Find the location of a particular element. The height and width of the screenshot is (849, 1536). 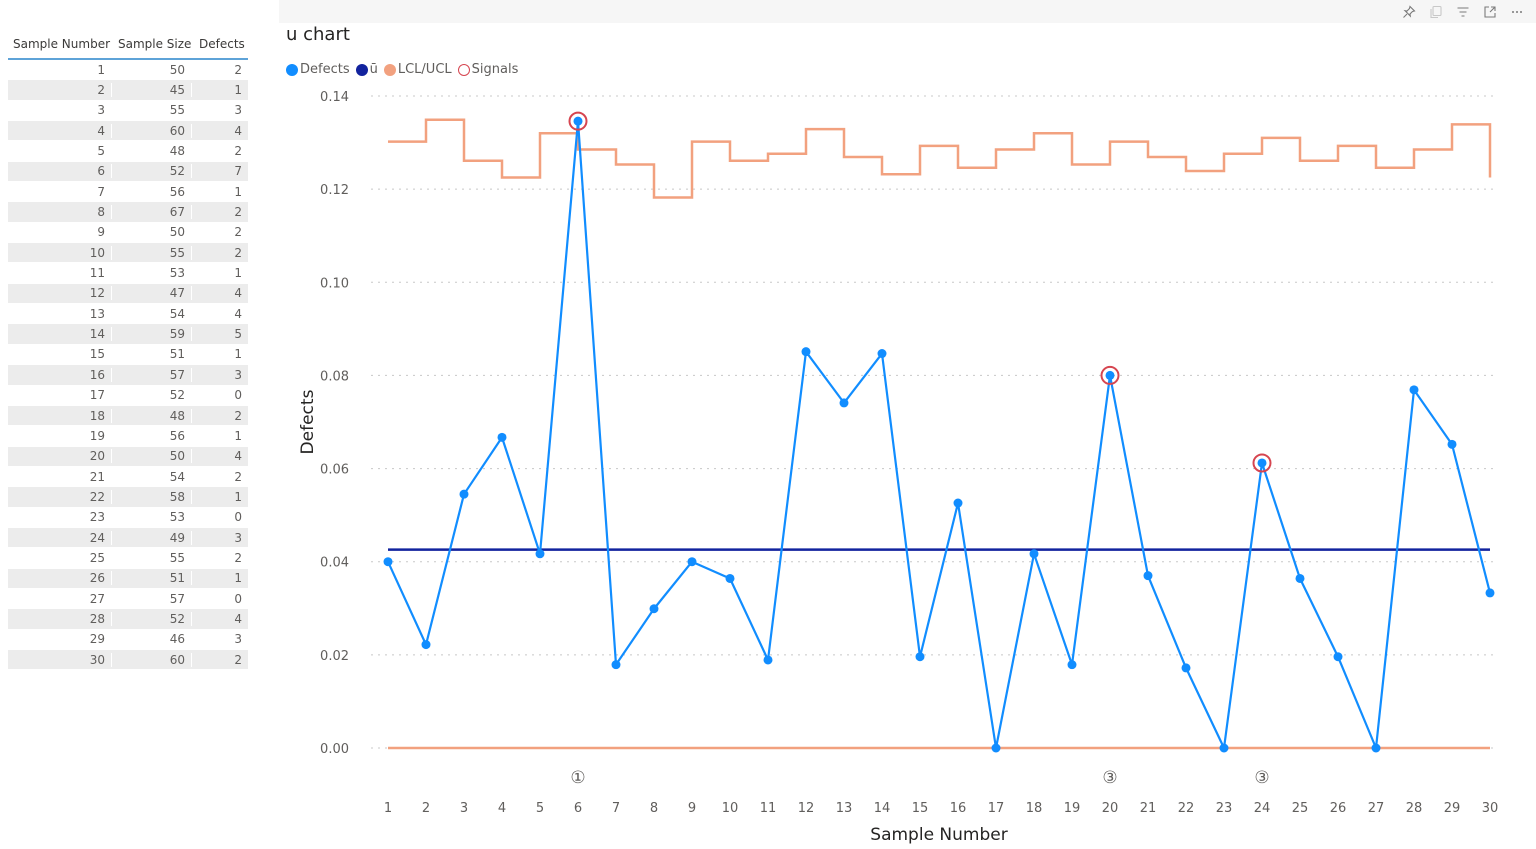

legend-item-signals: Signals is located at coordinates (488, 69).